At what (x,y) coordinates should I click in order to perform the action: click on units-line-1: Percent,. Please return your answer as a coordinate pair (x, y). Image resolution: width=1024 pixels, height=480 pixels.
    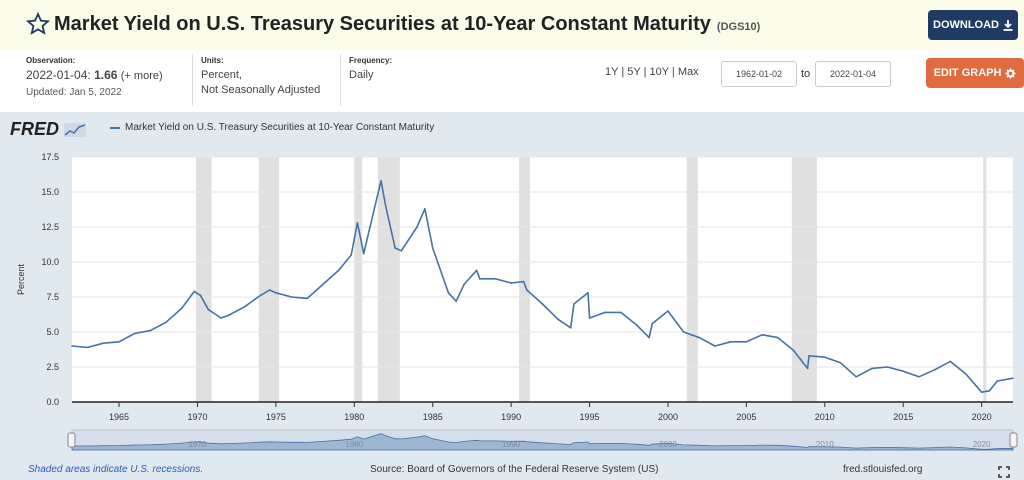
    Looking at the image, I should click on (221, 75).